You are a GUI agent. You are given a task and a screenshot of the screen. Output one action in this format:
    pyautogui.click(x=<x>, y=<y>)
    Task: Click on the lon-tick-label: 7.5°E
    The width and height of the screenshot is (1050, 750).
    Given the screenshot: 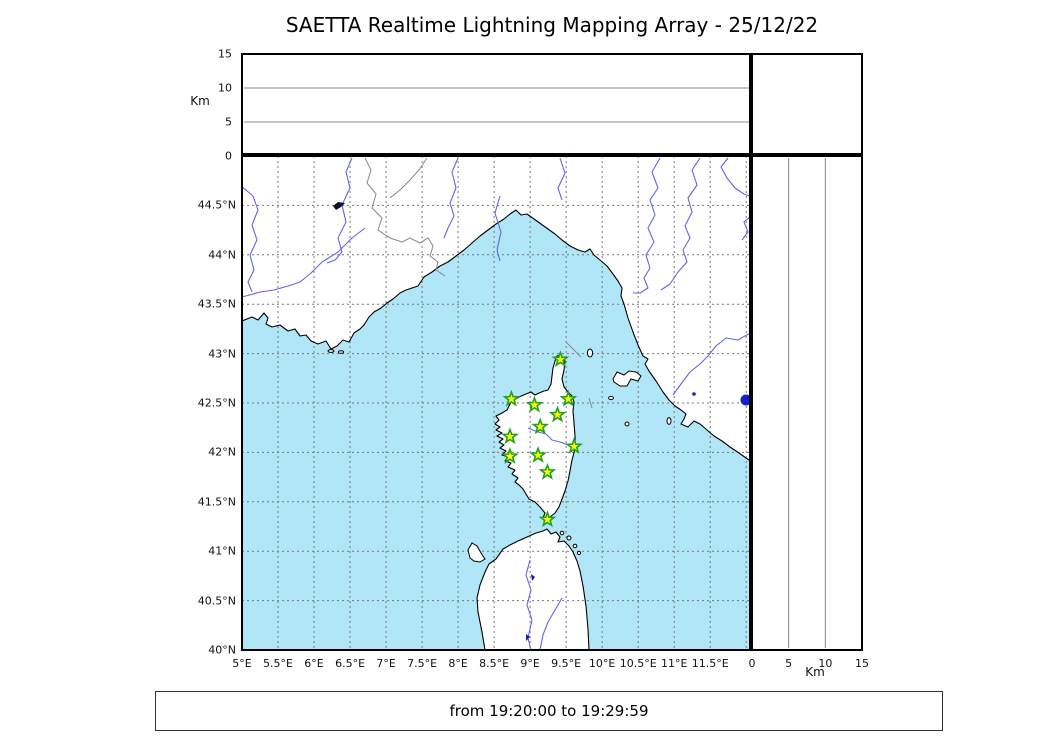 What is the action you would take?
    pyautogui.click(x=422, y=663)
    